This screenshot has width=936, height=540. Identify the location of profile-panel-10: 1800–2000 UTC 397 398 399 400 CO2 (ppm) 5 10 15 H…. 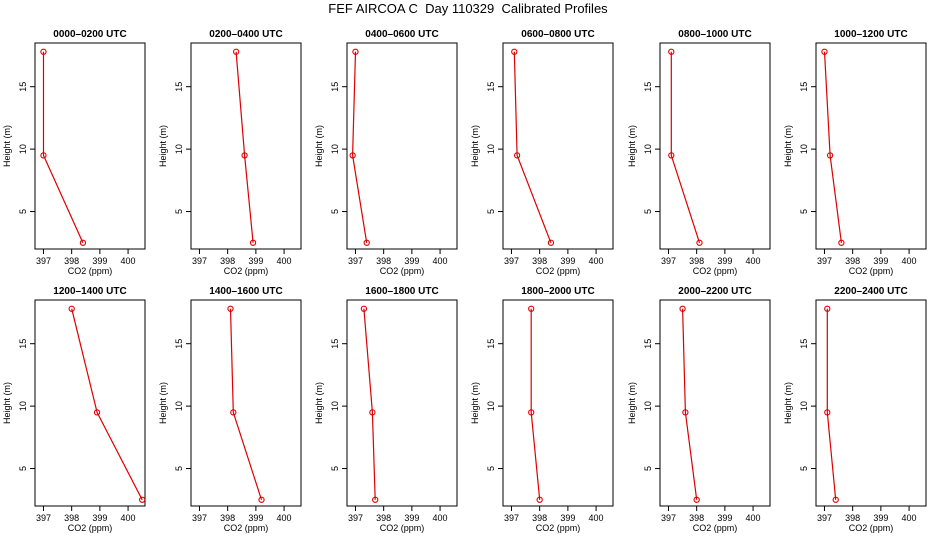
(542, 409).